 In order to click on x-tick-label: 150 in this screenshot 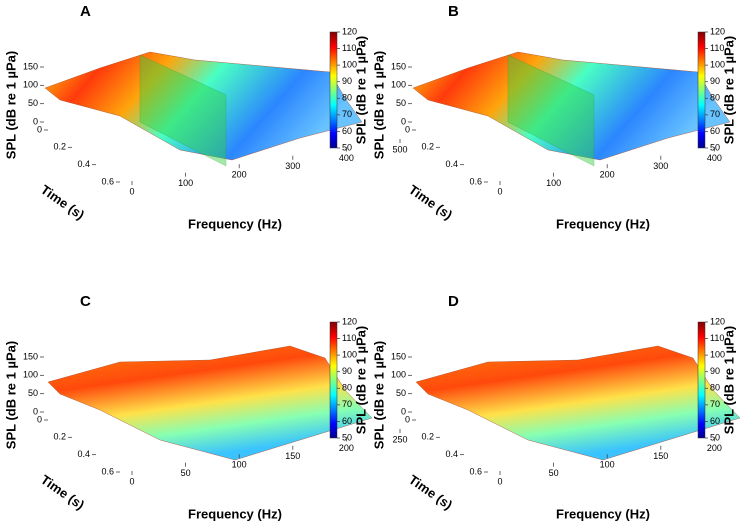, I will do `click(292, 456)`.